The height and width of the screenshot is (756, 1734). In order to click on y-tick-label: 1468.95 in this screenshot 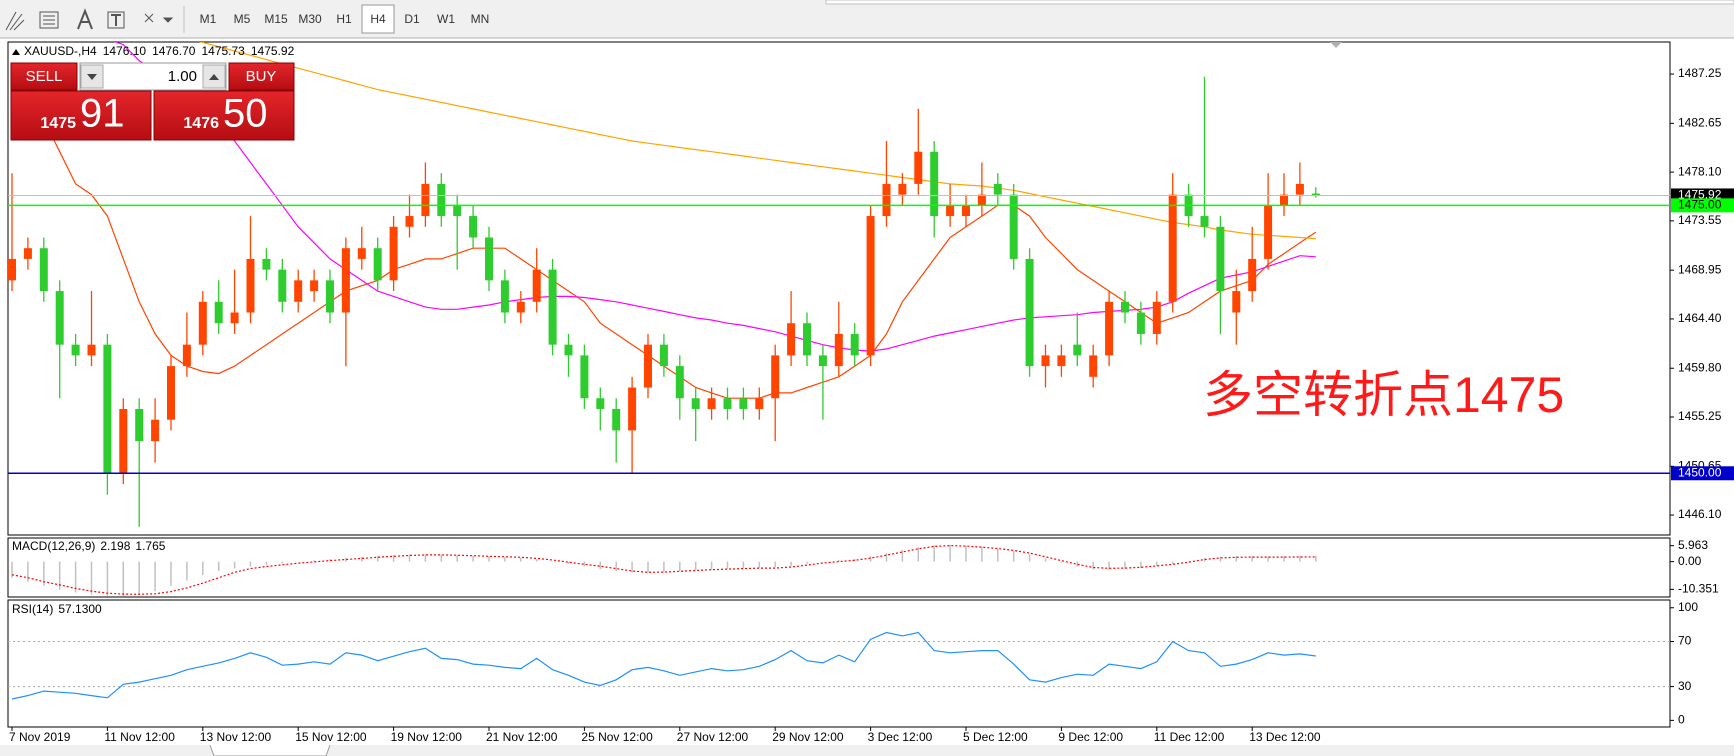, I will do `click(1700, 269)`.